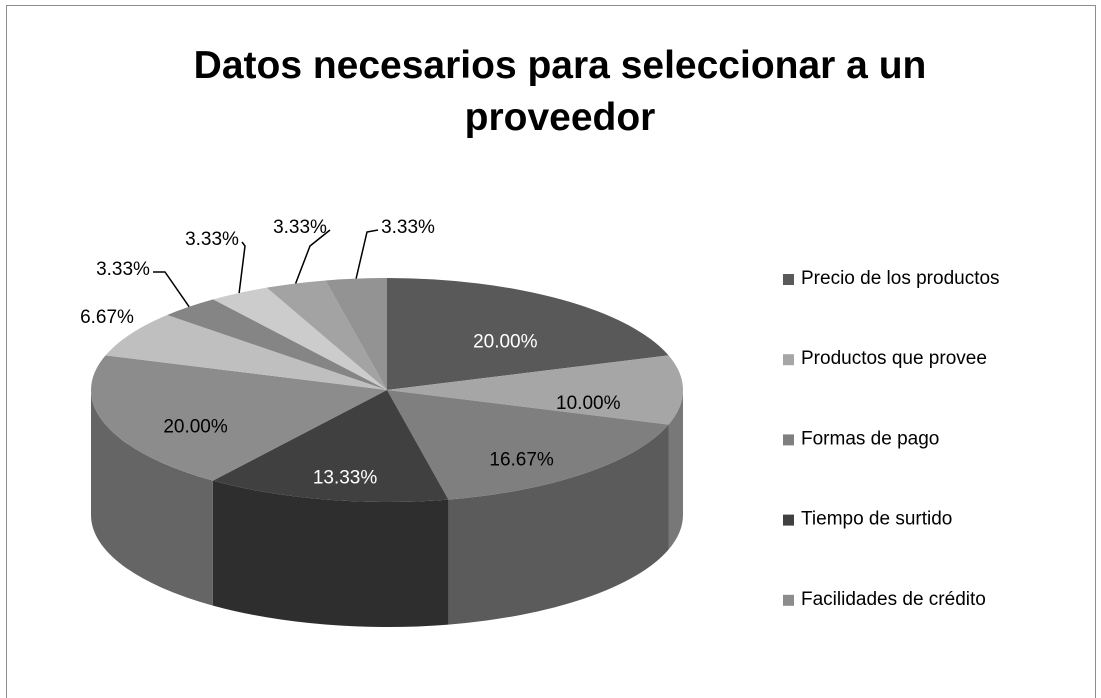 This screenshot has height=698, width=1101. What do you see at coordinates (588, 403) in the screenshot?
I see `data-label: 10.00%` at bounding box center [588, 403].